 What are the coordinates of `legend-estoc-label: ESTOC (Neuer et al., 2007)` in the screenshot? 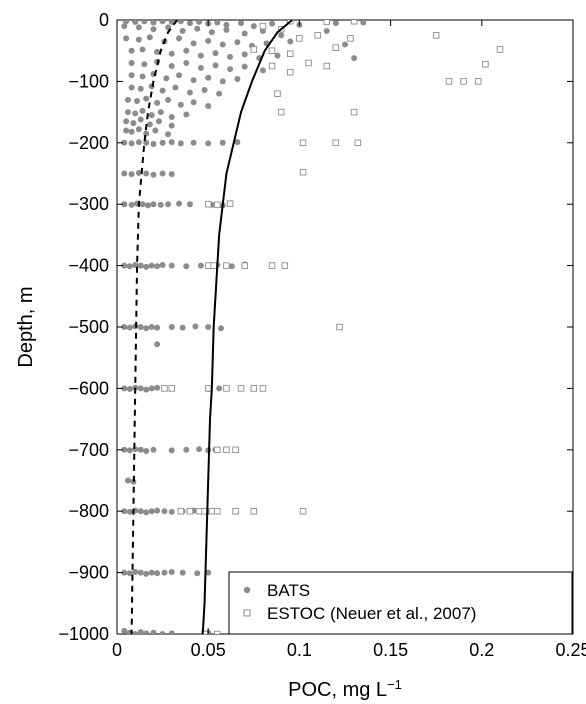 It's located at (371, 613).